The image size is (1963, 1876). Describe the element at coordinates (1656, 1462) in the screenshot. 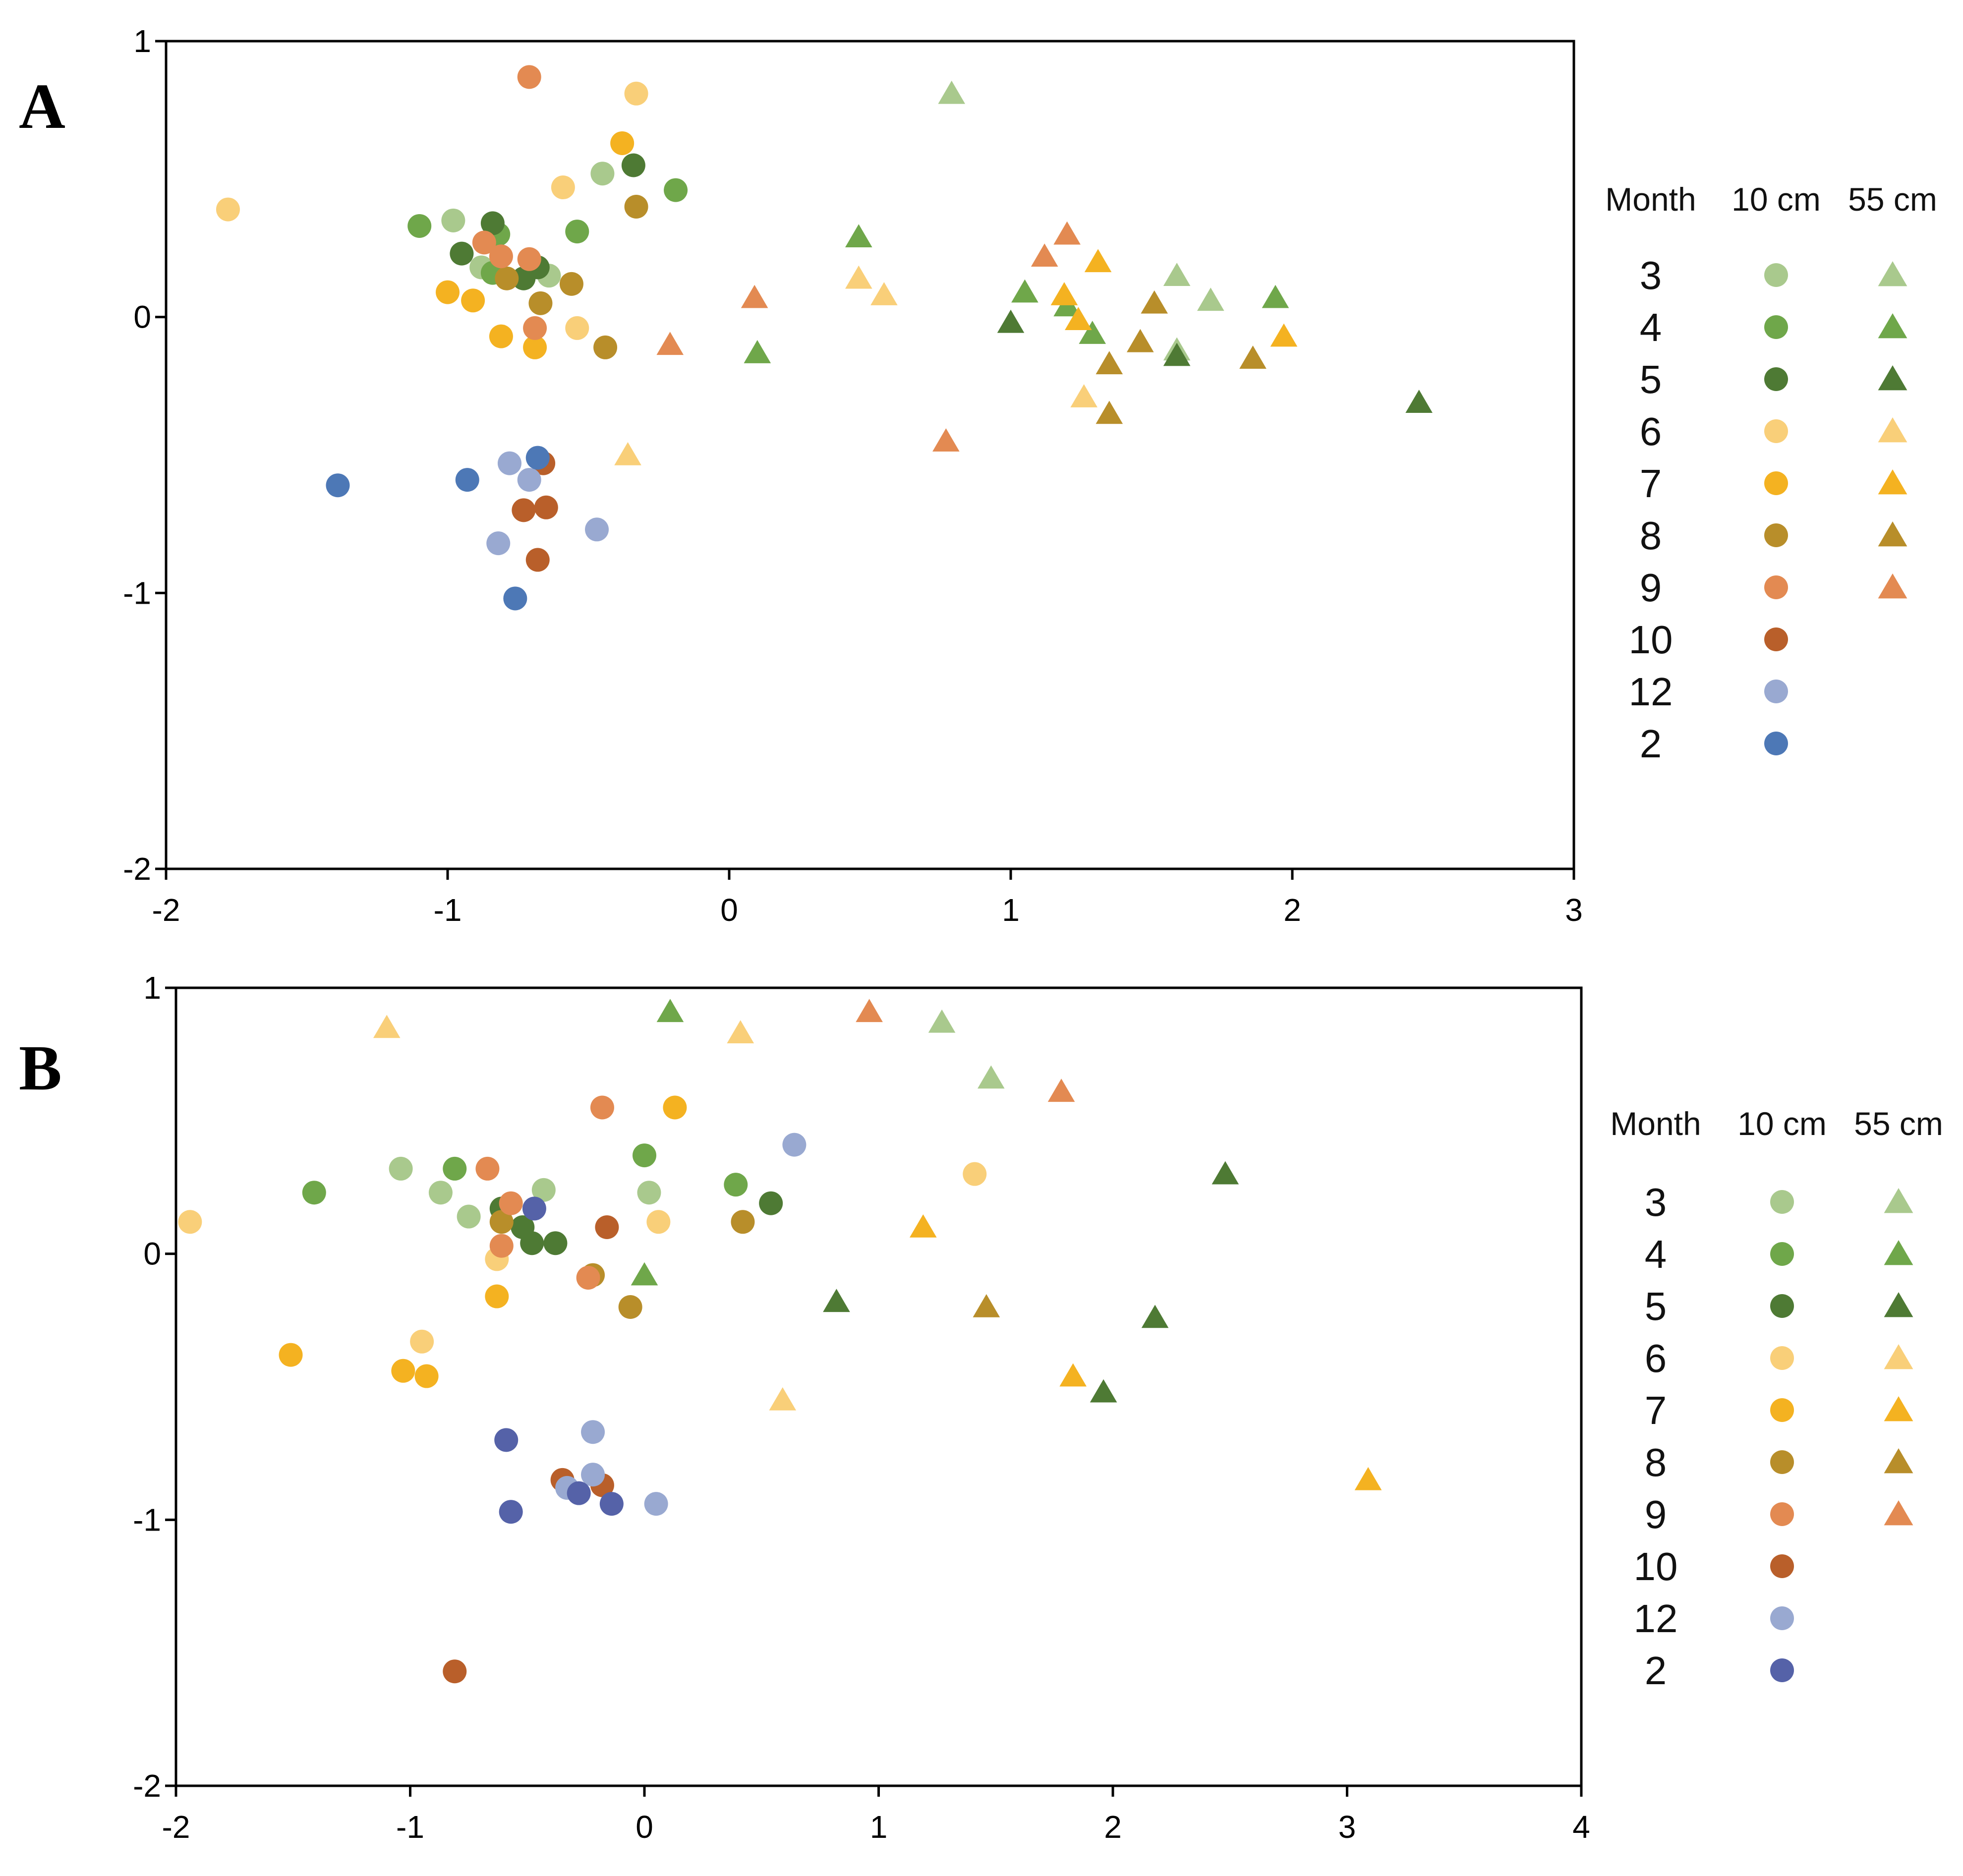

I see `legend-month-label: 8` at that location.